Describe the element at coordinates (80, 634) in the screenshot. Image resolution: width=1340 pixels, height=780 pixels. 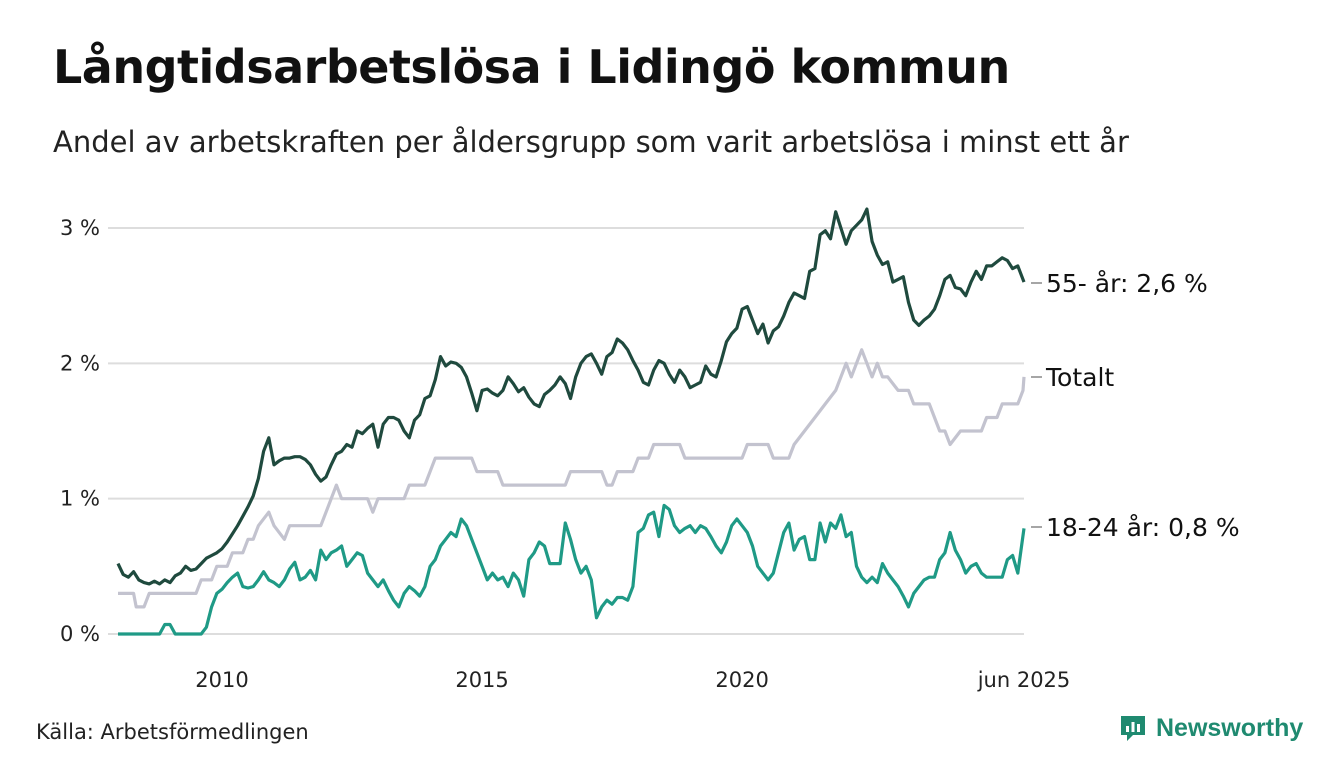
I see `y-tick-label-0: 0 %` at that location.